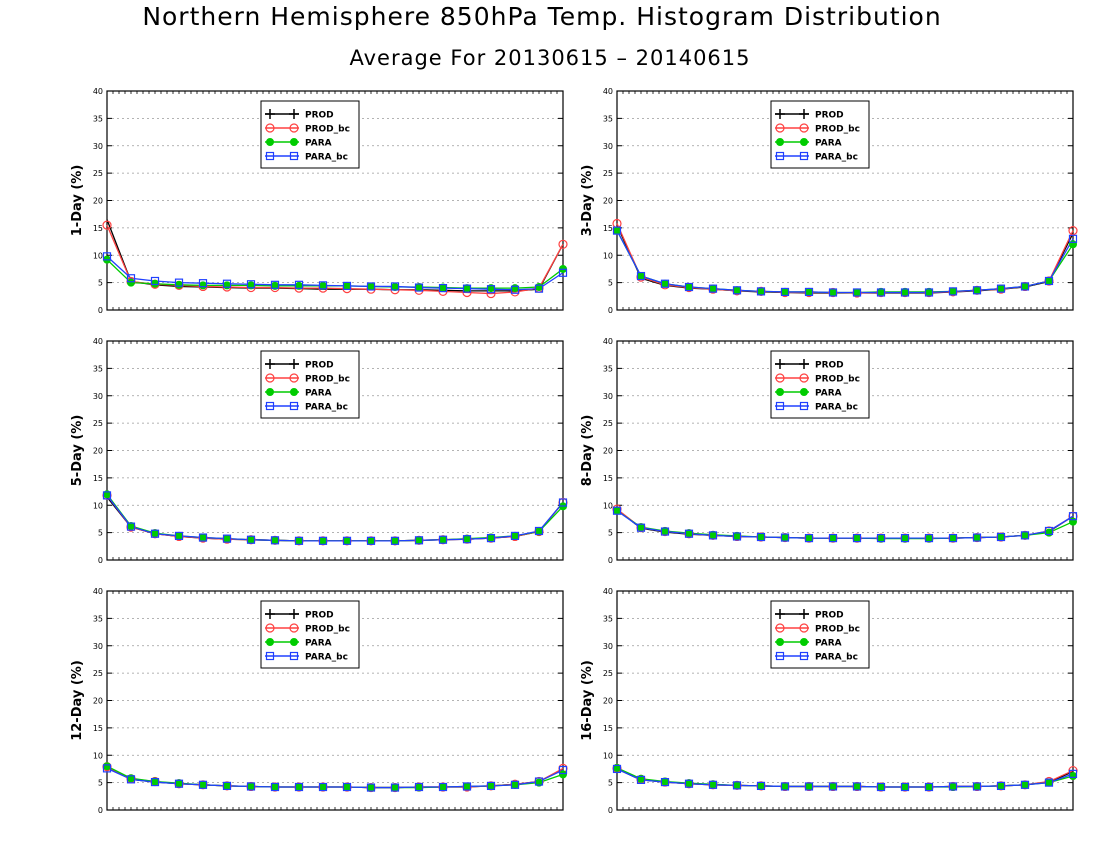 The image size is (1100, 850). Describe the element at coordinates (326, 658) in the screenshot. I see `legend-label: PARA_bc` at that location.